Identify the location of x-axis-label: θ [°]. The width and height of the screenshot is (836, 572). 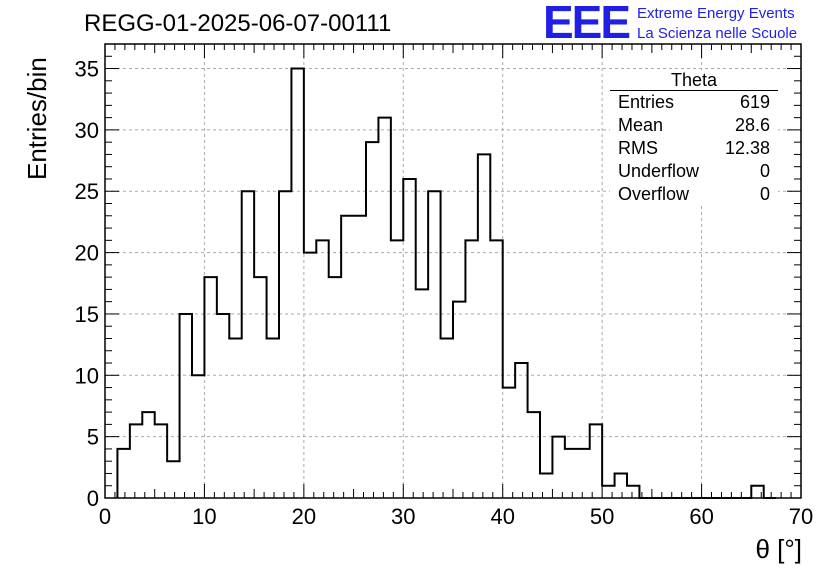
(778, 549).